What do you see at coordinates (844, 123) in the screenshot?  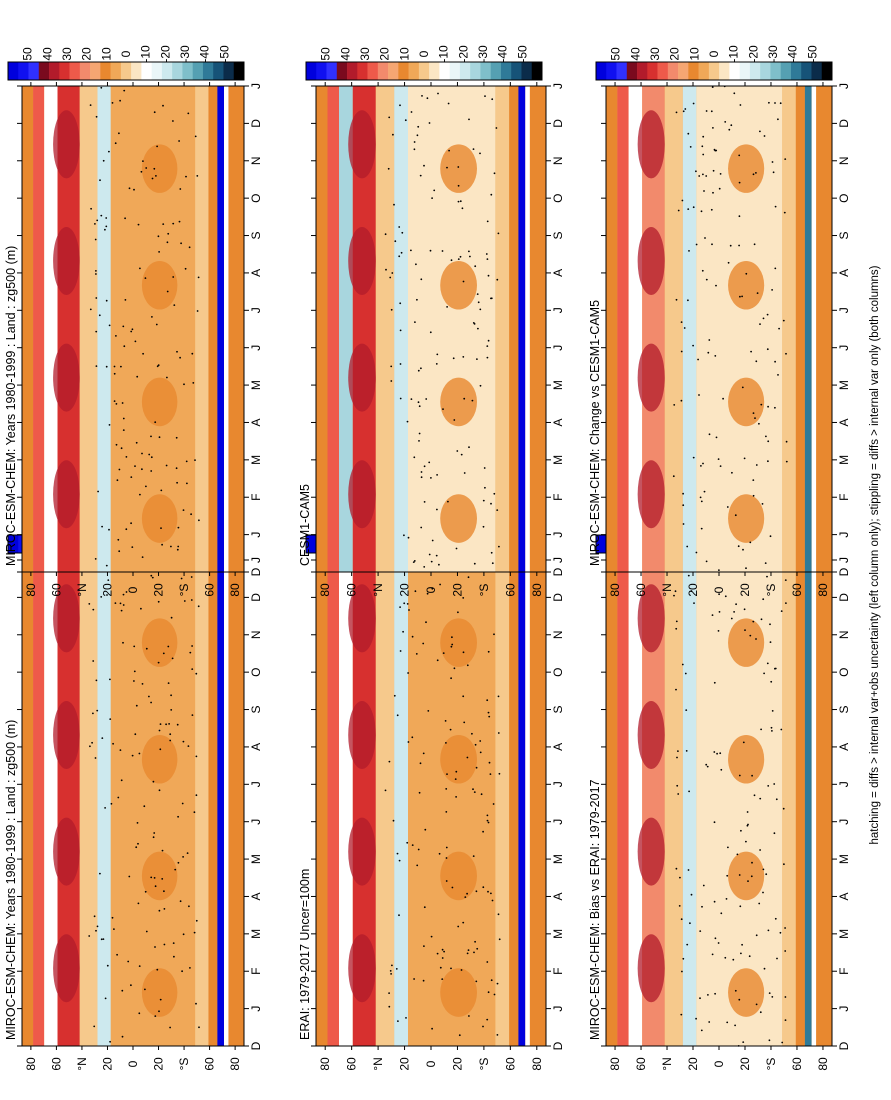 I see `month-label: D` at bounding box center [844, 123].